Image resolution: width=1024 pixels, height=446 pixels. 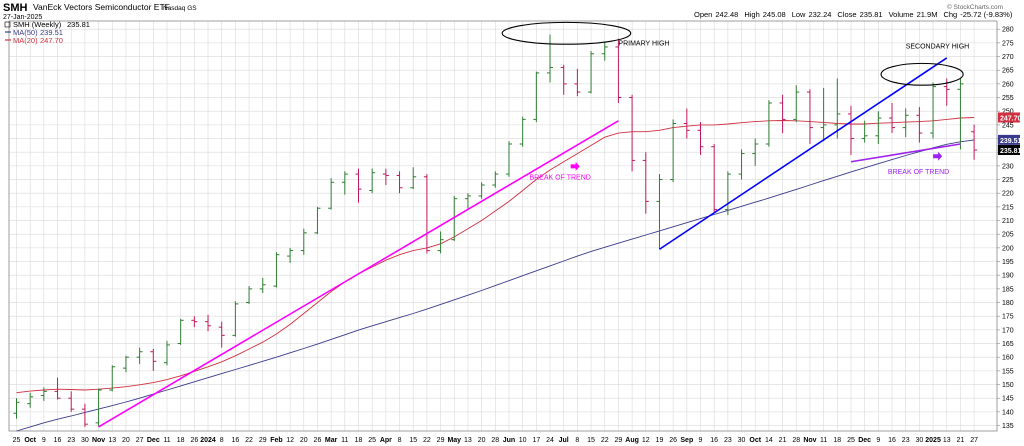 What do you see at coordinates (1008, 57) in the screenshot?
I see `y-tick-label: 270` at bounding box center [1008, 57].